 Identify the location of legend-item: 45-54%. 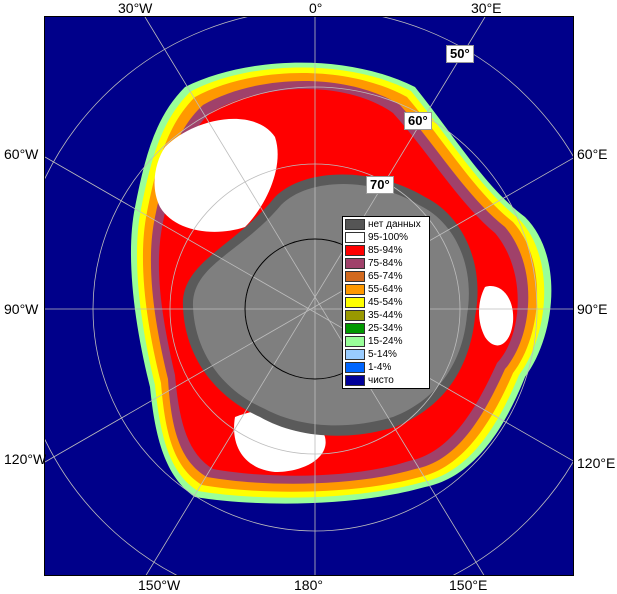
(386, 302).